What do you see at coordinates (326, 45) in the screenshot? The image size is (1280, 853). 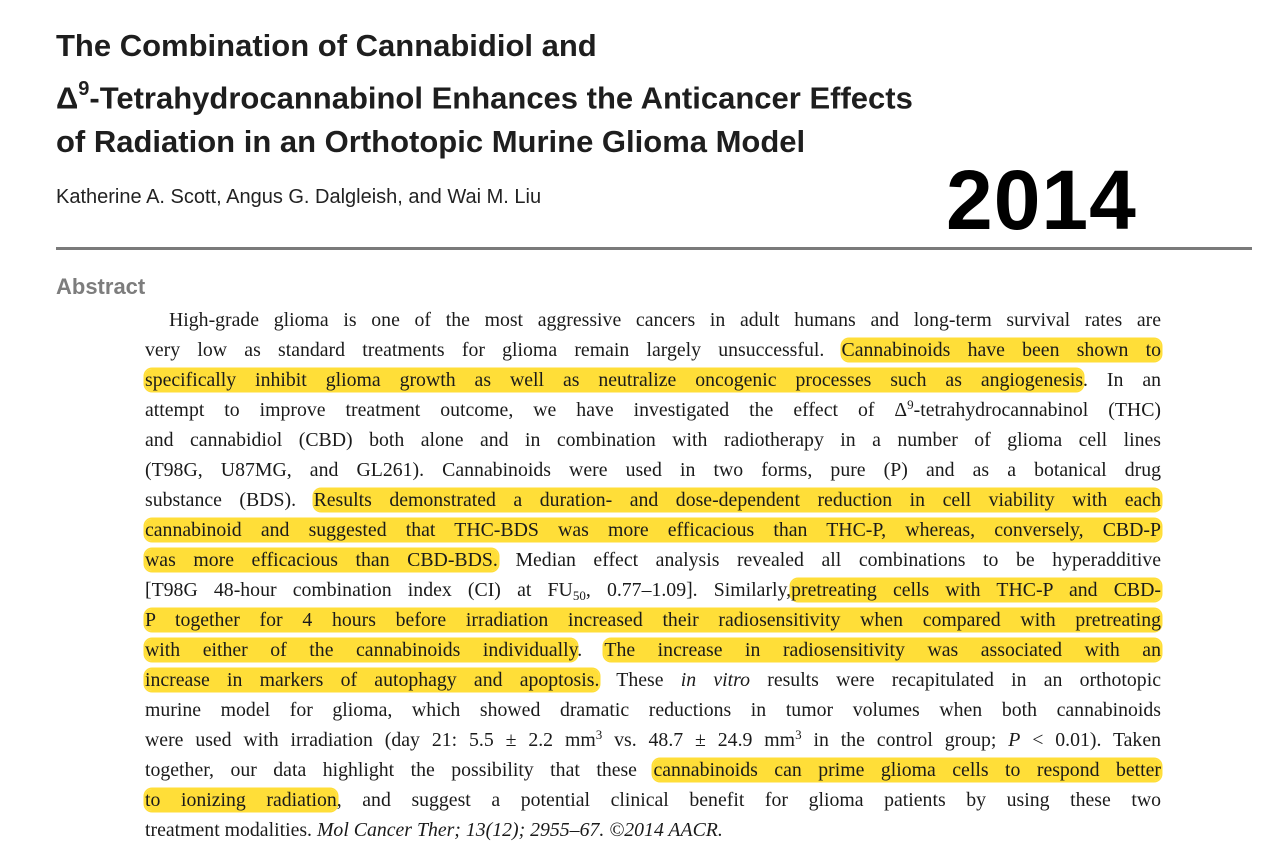 I see `title-line-1: The Combination of Cannabidiol and` at bounding box center [326, 45].